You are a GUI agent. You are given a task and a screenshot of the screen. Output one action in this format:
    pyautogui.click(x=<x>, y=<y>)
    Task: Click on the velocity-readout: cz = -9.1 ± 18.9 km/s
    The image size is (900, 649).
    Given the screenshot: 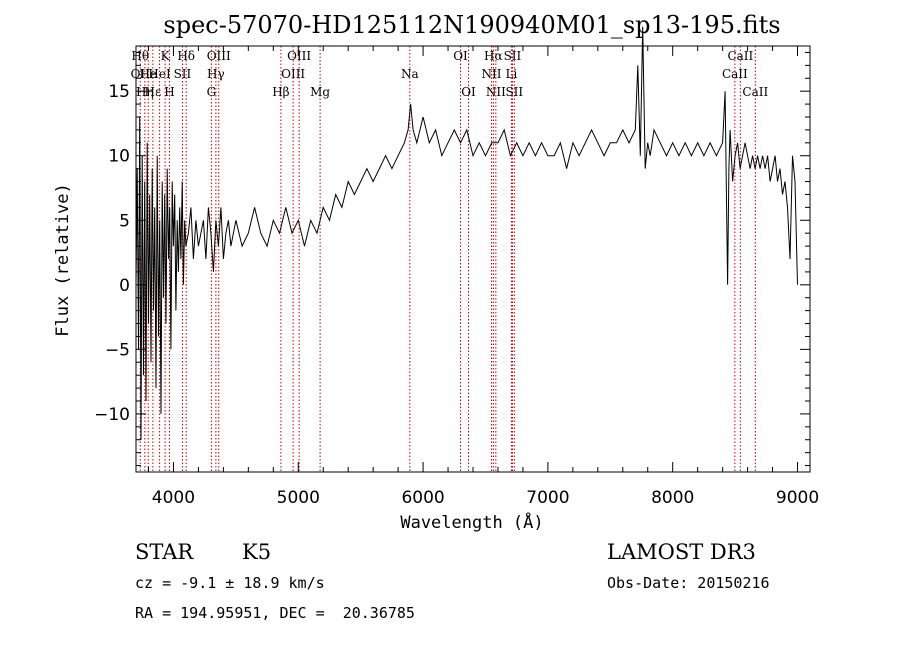 What is the action you would take?
    pyautogui.click(x=230, y=583)
    